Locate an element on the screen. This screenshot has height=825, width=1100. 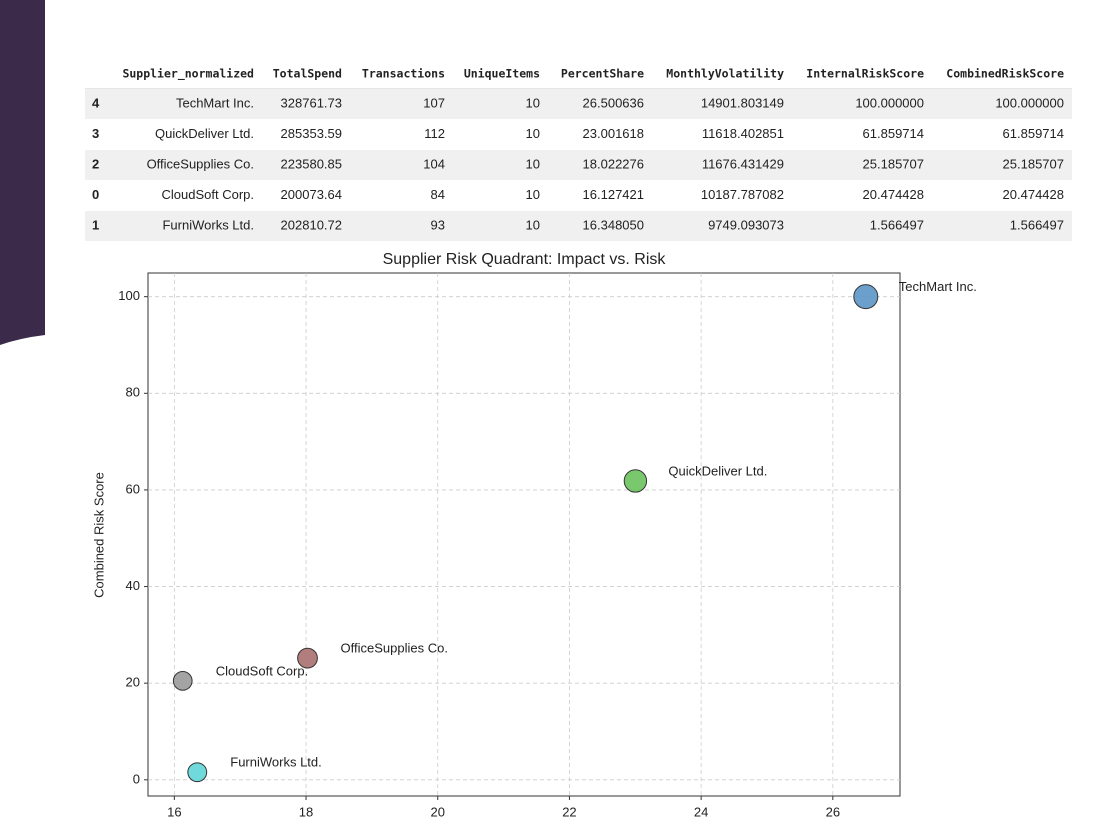
row-index: 3 is located at coordinates (95, 133).